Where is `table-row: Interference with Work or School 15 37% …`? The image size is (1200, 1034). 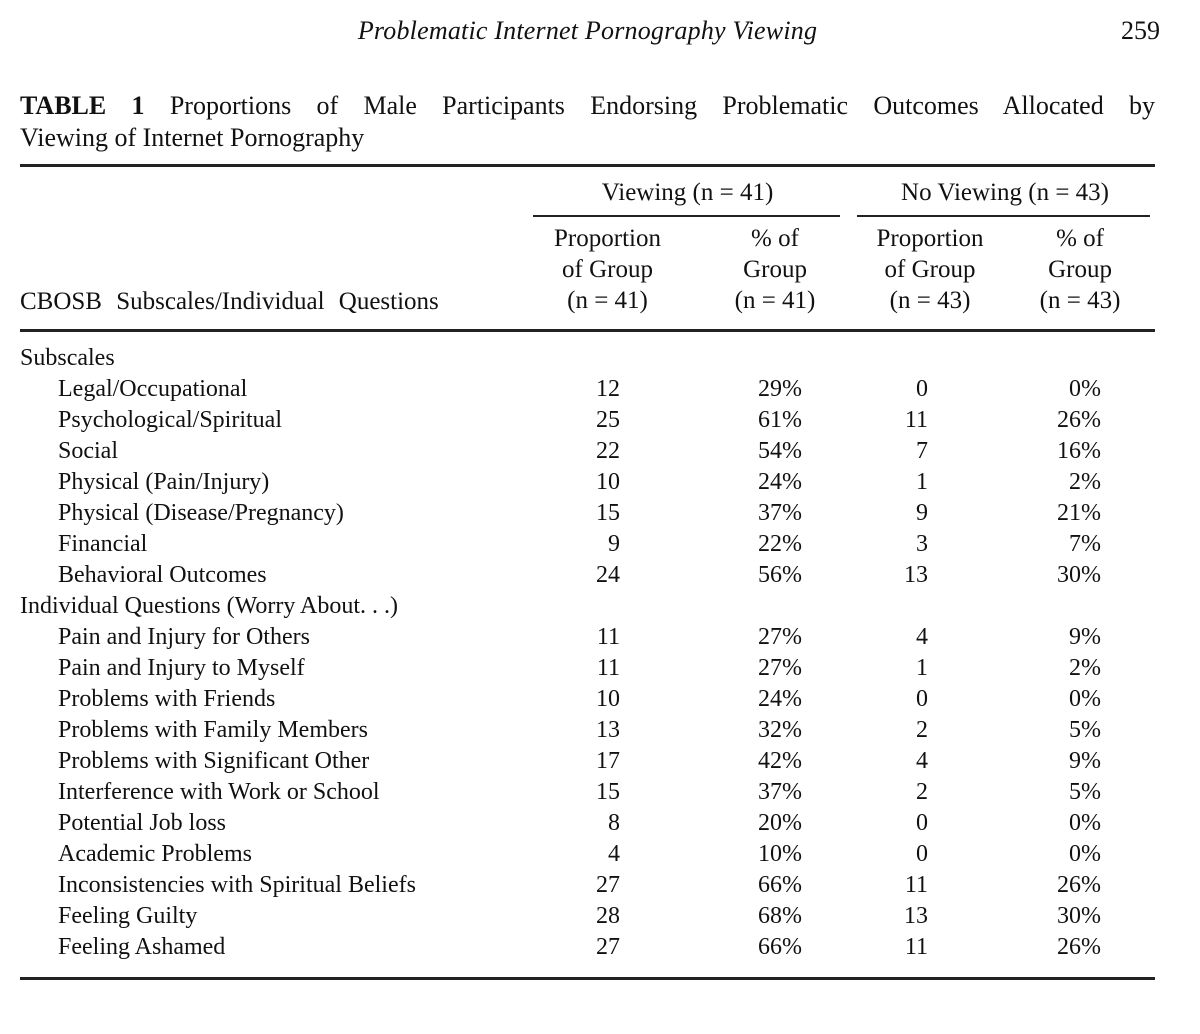
table-row: Interference with Work or School 15 37% … is located at coordinates (587, 792).